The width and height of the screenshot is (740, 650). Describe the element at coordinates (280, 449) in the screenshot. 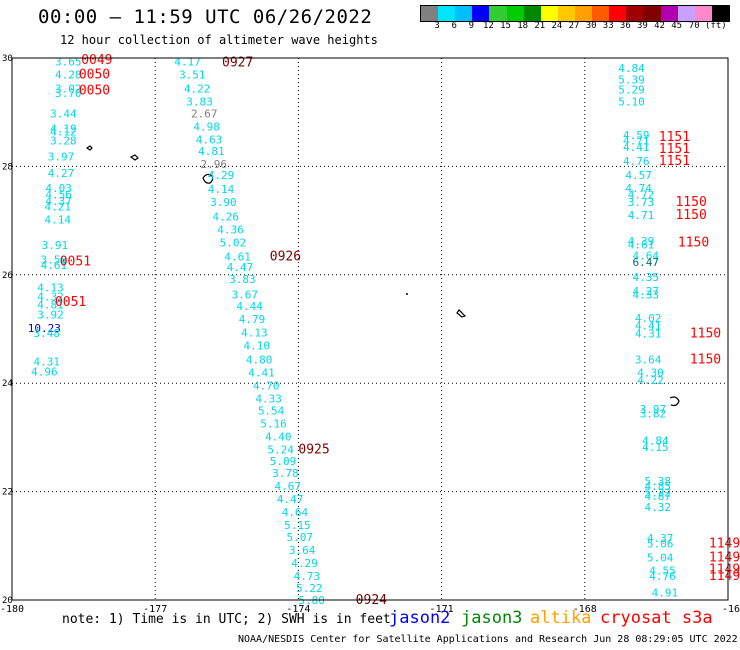

I see `swh-value: 5.24` at that location.